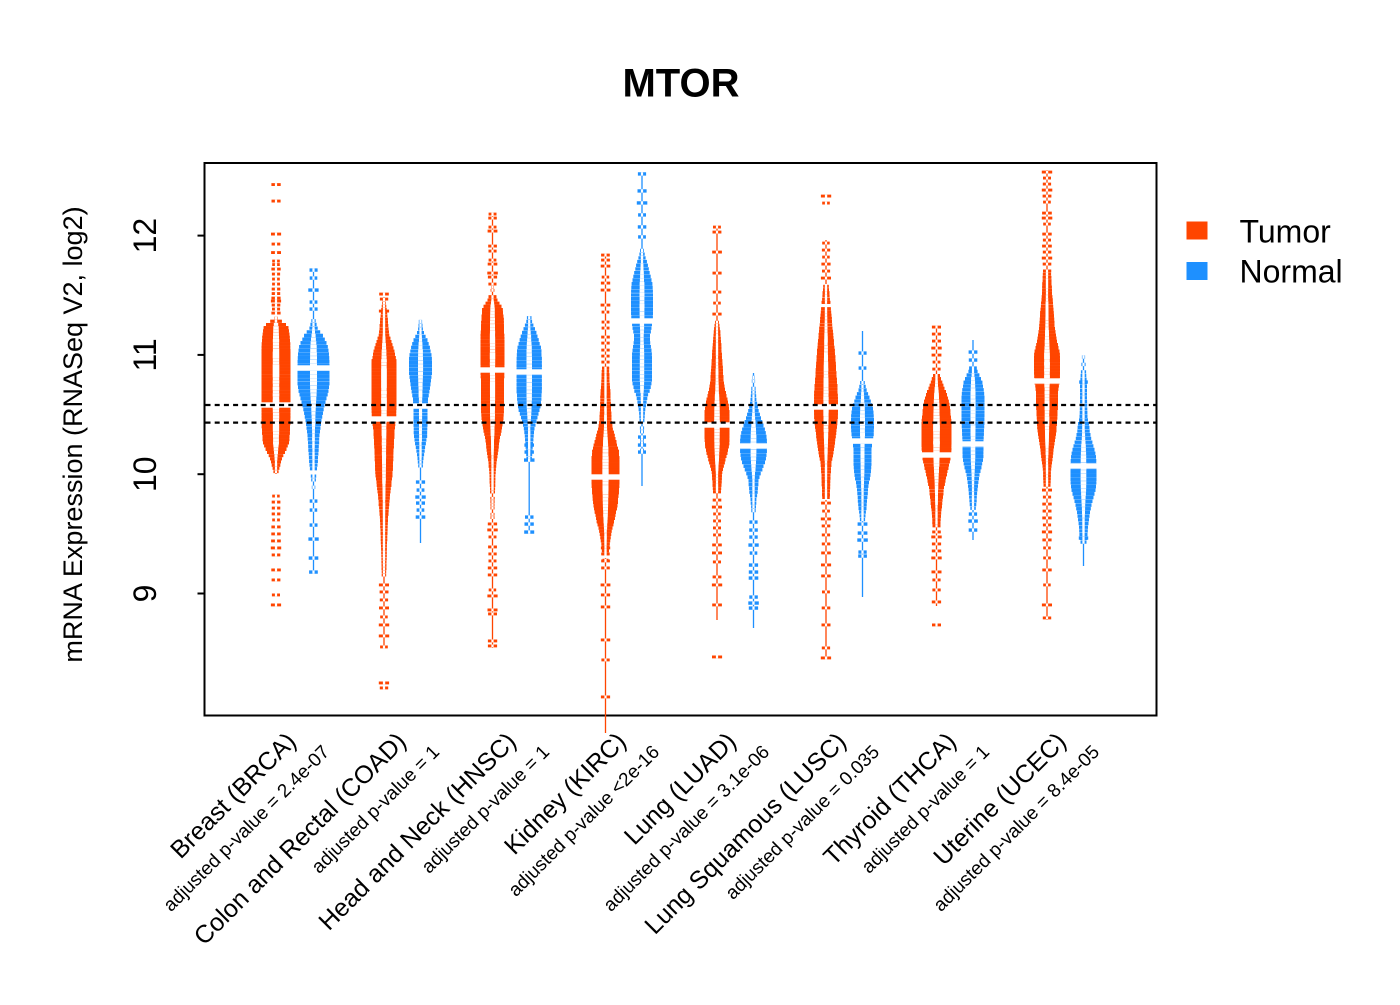 The image size is (1400, 1005). Describe the element at coordinates (145, 236) in the screenshot. I see `svg-text: 12` at that location.